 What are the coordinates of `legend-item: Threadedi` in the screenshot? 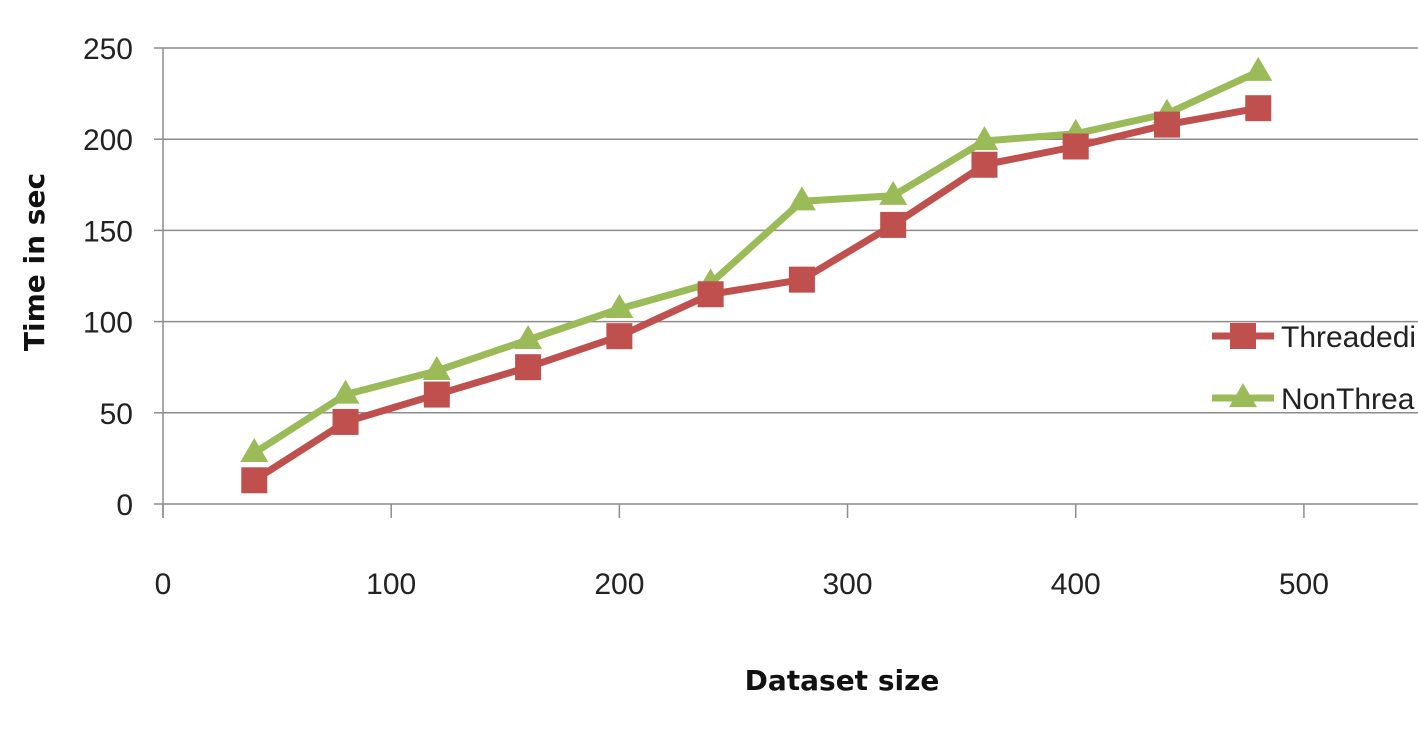 It's located at (1314, 337).